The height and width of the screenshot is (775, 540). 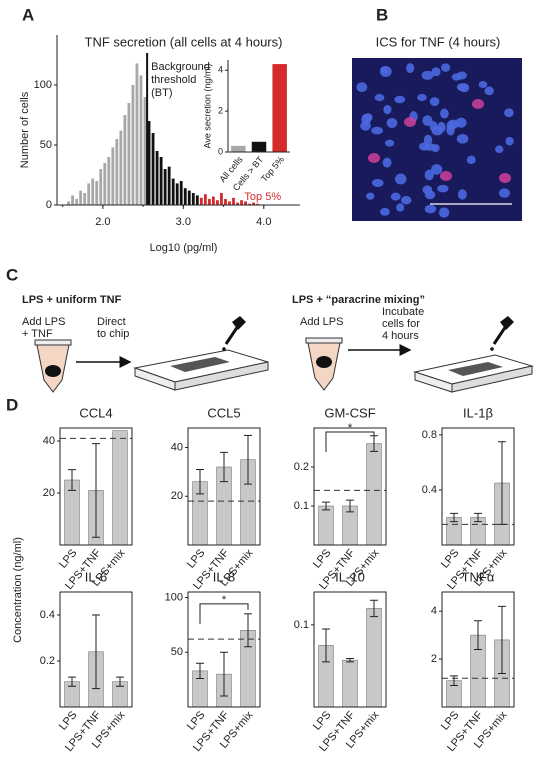 What do you see at coordinates (18, 590) in the screenshot?
I see `y-axis-label: Concentration (ng/ml)` at bounding box center [18, 590].